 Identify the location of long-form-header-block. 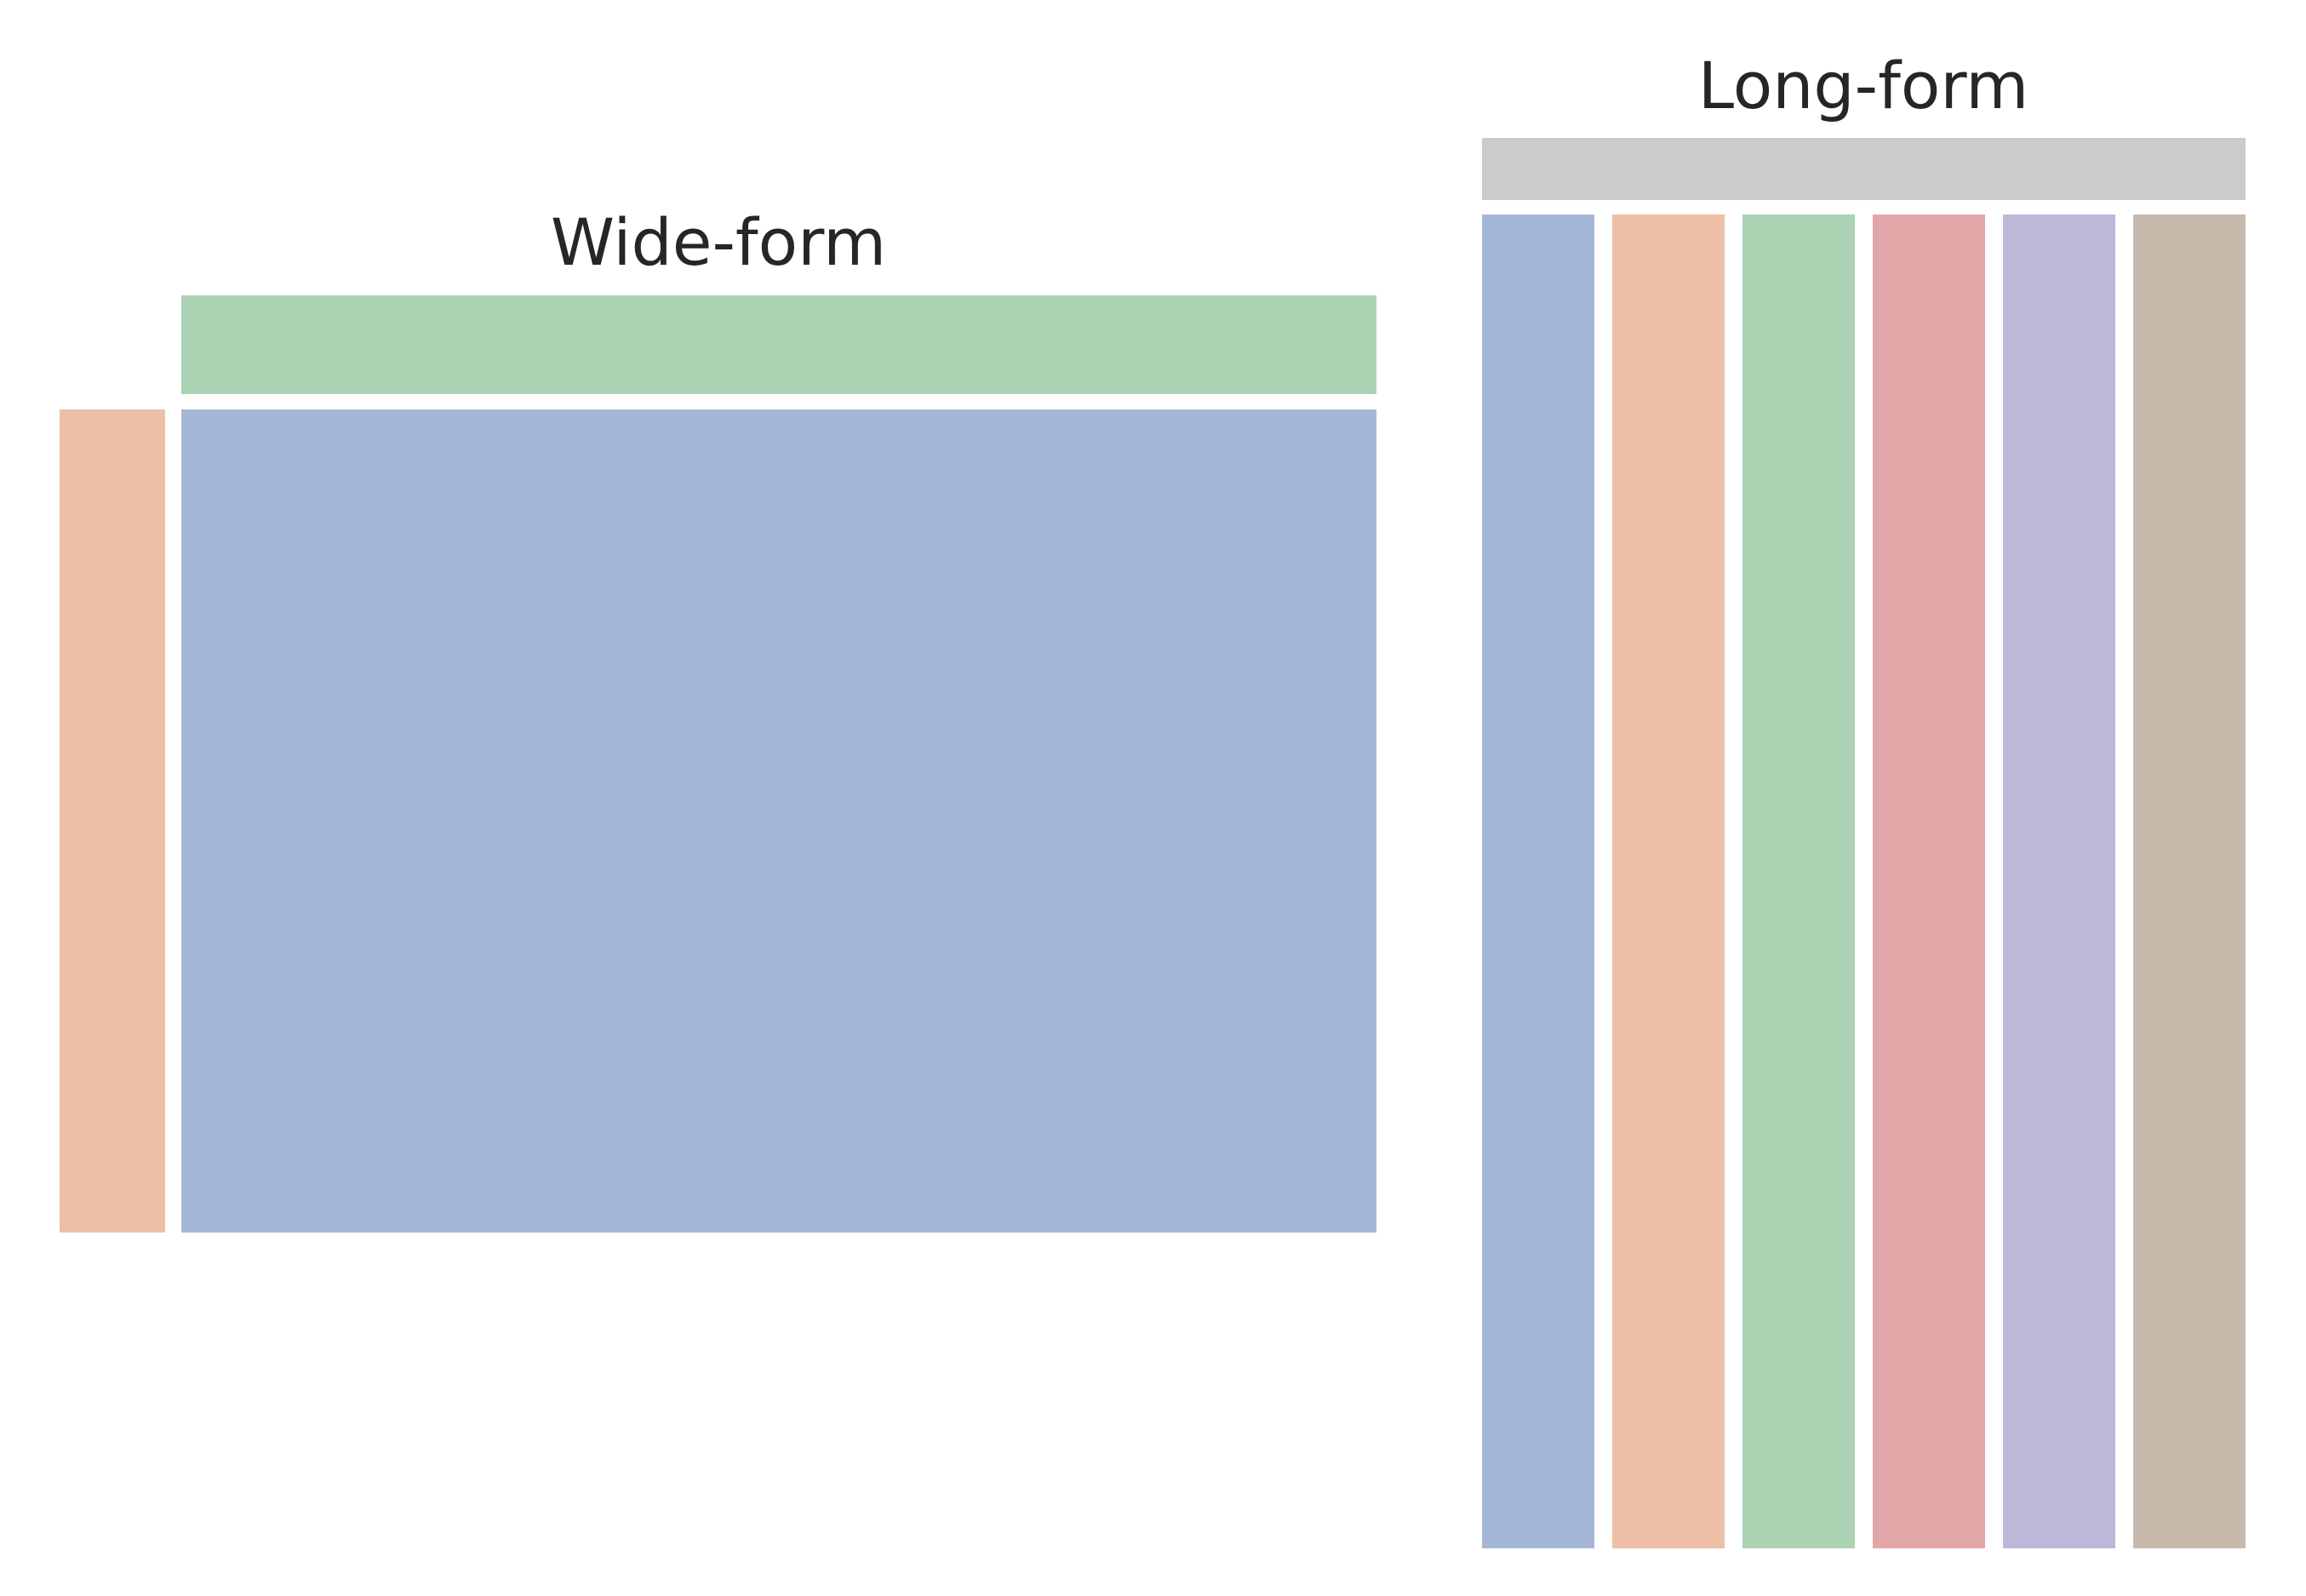
(1864, 169).